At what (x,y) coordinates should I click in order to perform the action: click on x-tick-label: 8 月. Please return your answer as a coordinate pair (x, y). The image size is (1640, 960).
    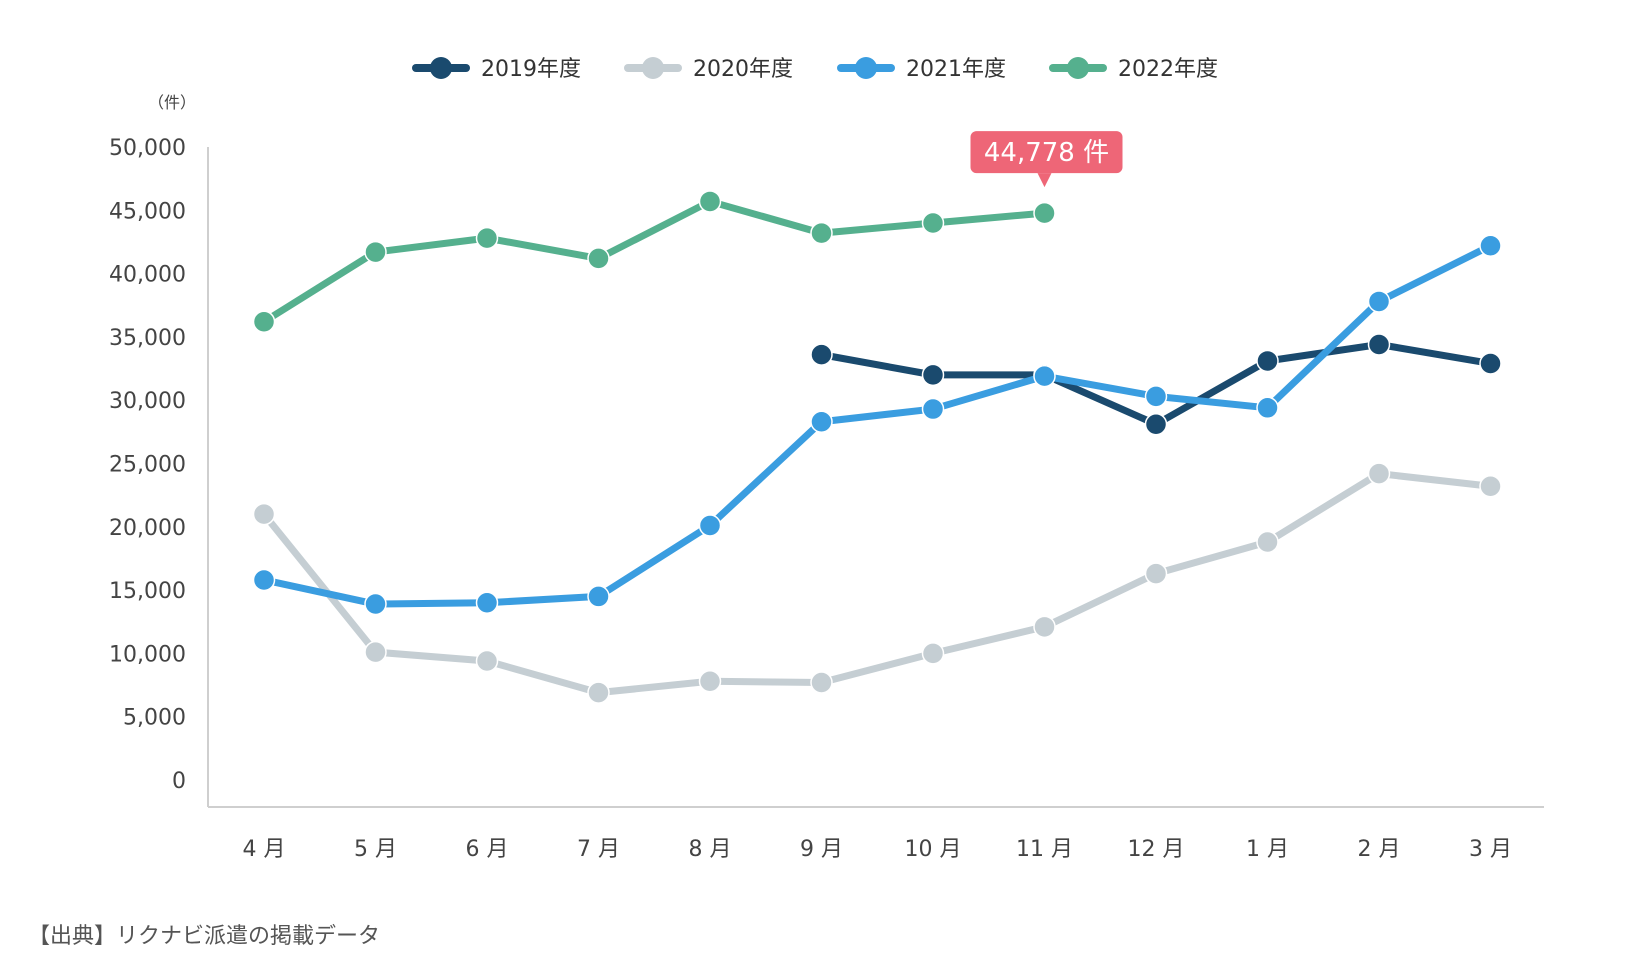
    Looking at the image, I should click on (710, 849).